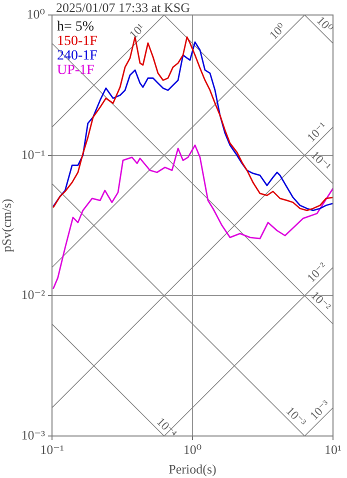  Describe the element at coordinates (33, 294) in the screenshot. I see `y-tick-label: 10⁻²` at that location.